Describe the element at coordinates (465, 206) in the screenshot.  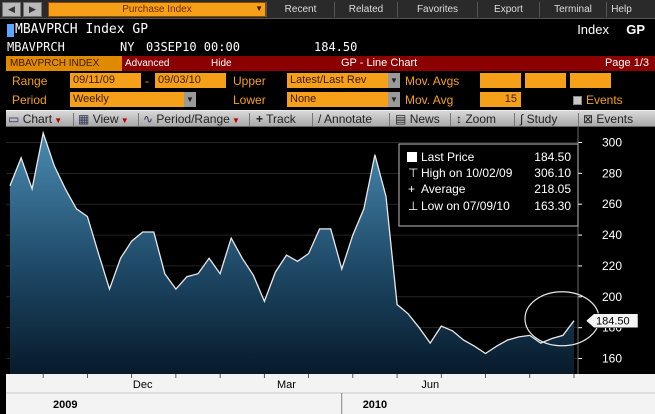
I see `legend-low-label: Low on 07/09/10` at that location.